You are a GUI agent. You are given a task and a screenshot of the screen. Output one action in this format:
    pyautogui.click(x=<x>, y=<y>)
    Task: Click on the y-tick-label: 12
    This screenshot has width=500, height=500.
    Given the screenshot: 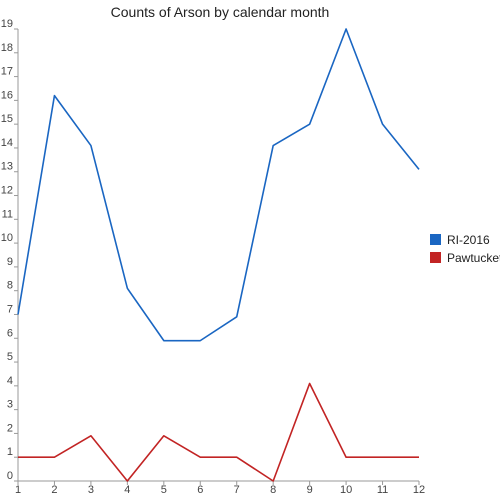 What is the action you would take?
    pyautogui.click(x=7, y=191)
    